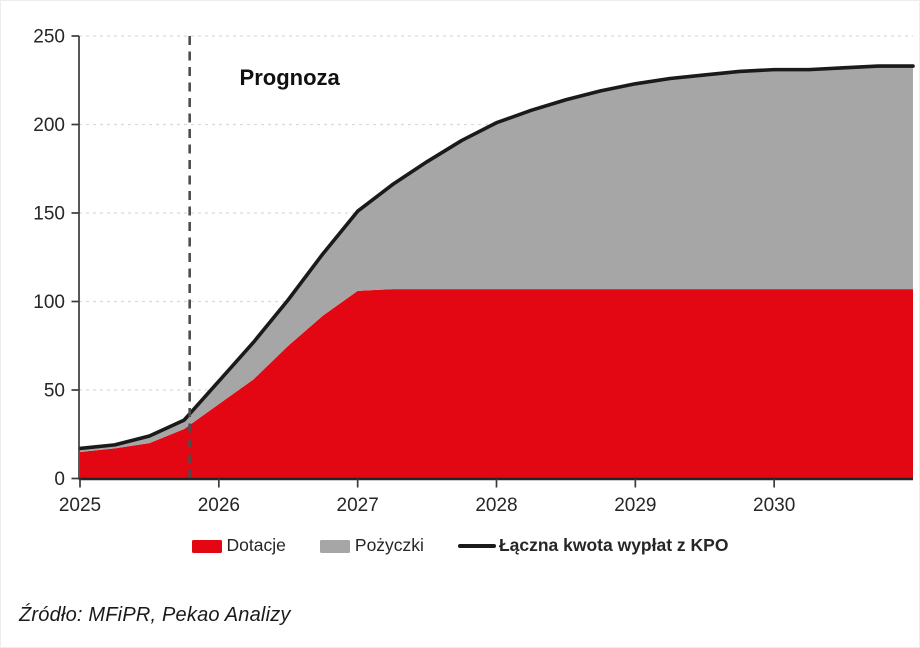 This screenshot has width=920, height=648. Describe the element at coordinates (334, 546) in the screenshot. I see `pozyczki-swatch-icon` at that location.